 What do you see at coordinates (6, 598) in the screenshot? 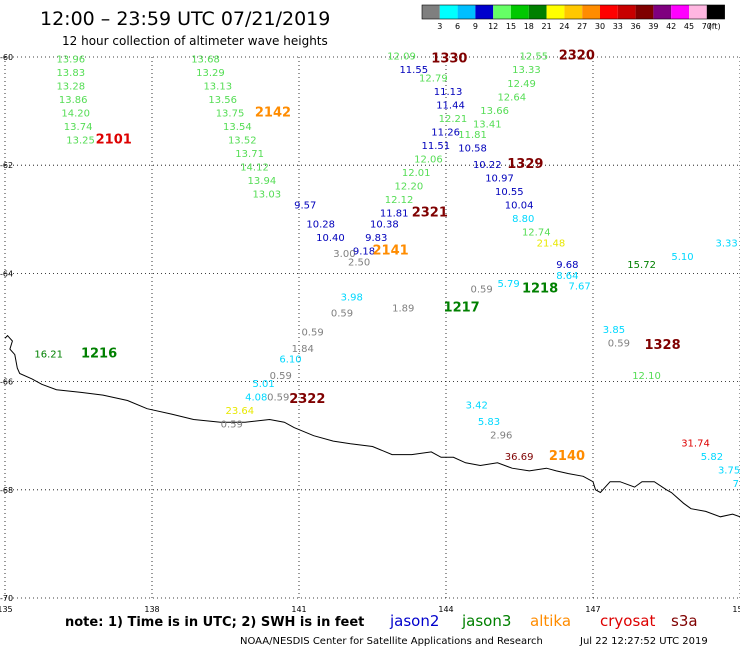
I see `lat-tick-label: -70` at bounding box center [6, 598].